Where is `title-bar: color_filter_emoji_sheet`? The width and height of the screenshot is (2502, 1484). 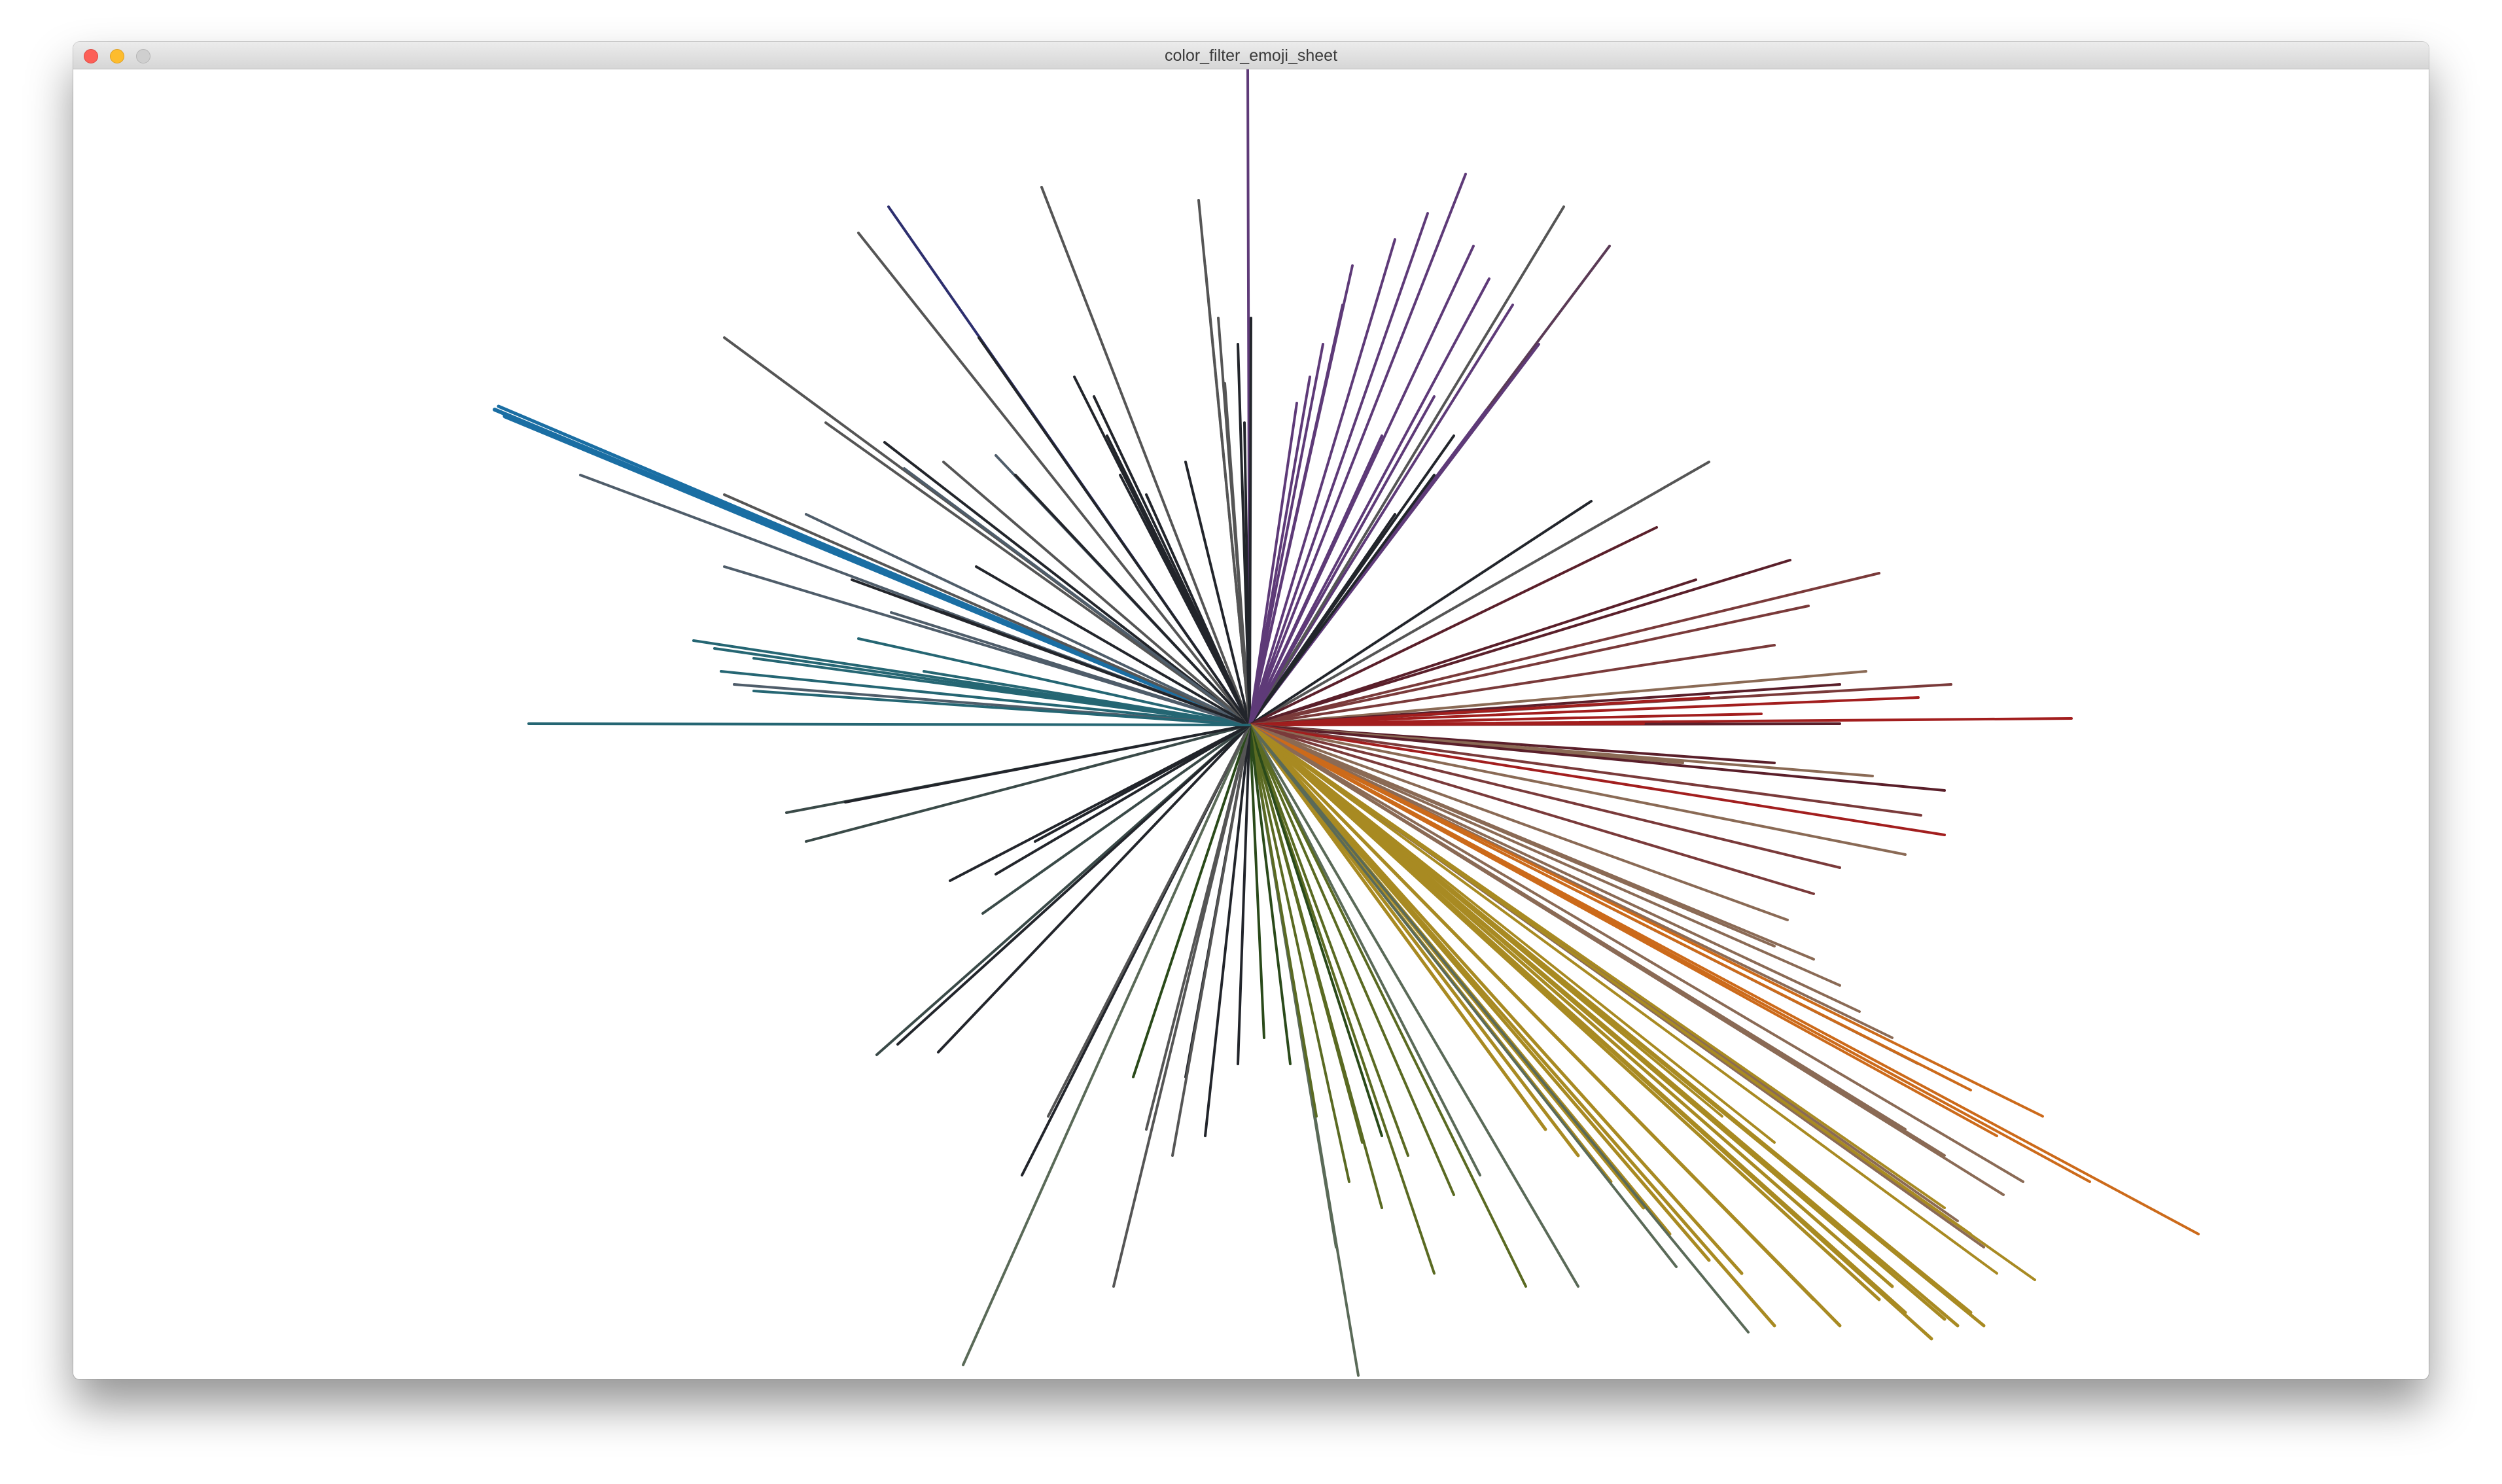 title-bar: color_filter_emoji_sheet is located at coordinates (1251, 56).